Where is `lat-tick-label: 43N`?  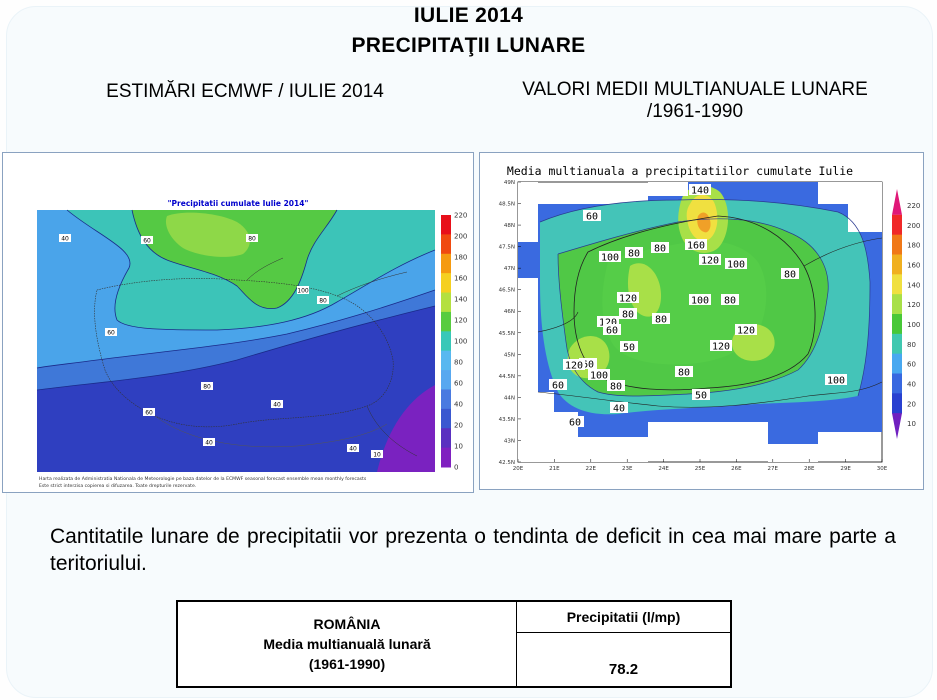 lat-tick-label: 43N is located at coordinates (509, 441).